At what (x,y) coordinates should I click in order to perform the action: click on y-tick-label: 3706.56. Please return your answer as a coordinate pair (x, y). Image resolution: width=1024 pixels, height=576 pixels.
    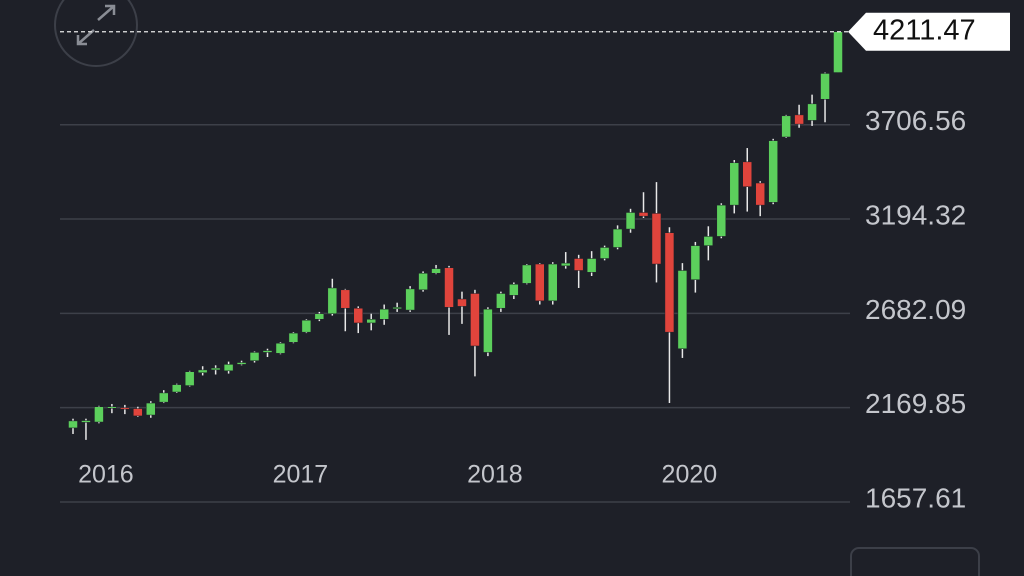
    Looking at the image, I should click on (915, 120).